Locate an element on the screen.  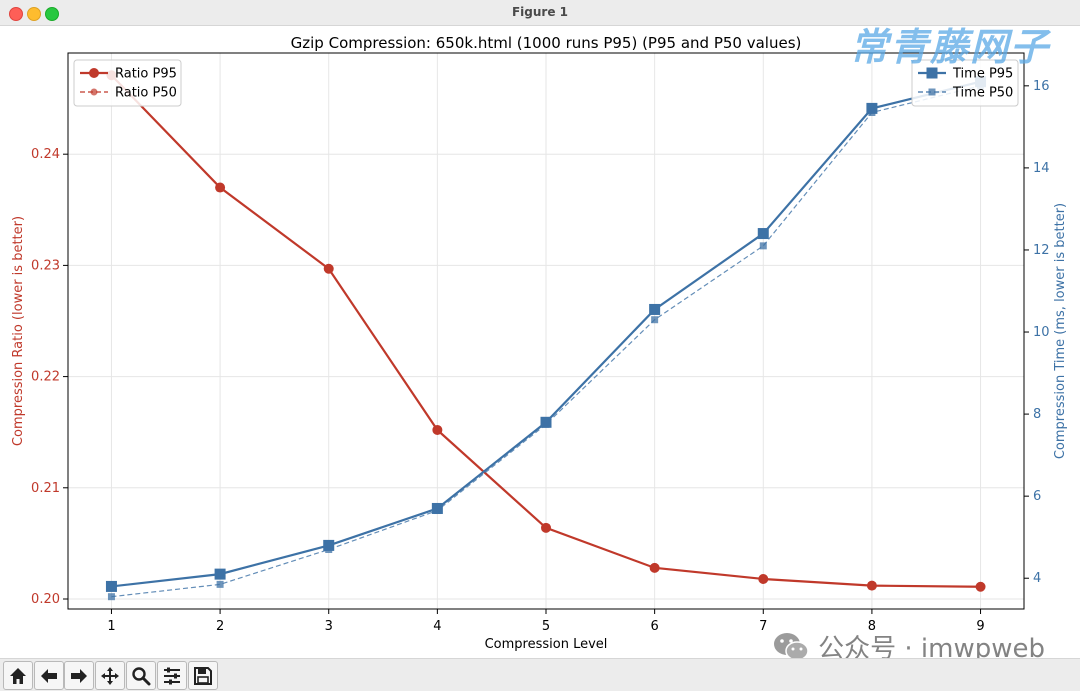
x-tick-label: 9 is located at coordinates (980, 626).